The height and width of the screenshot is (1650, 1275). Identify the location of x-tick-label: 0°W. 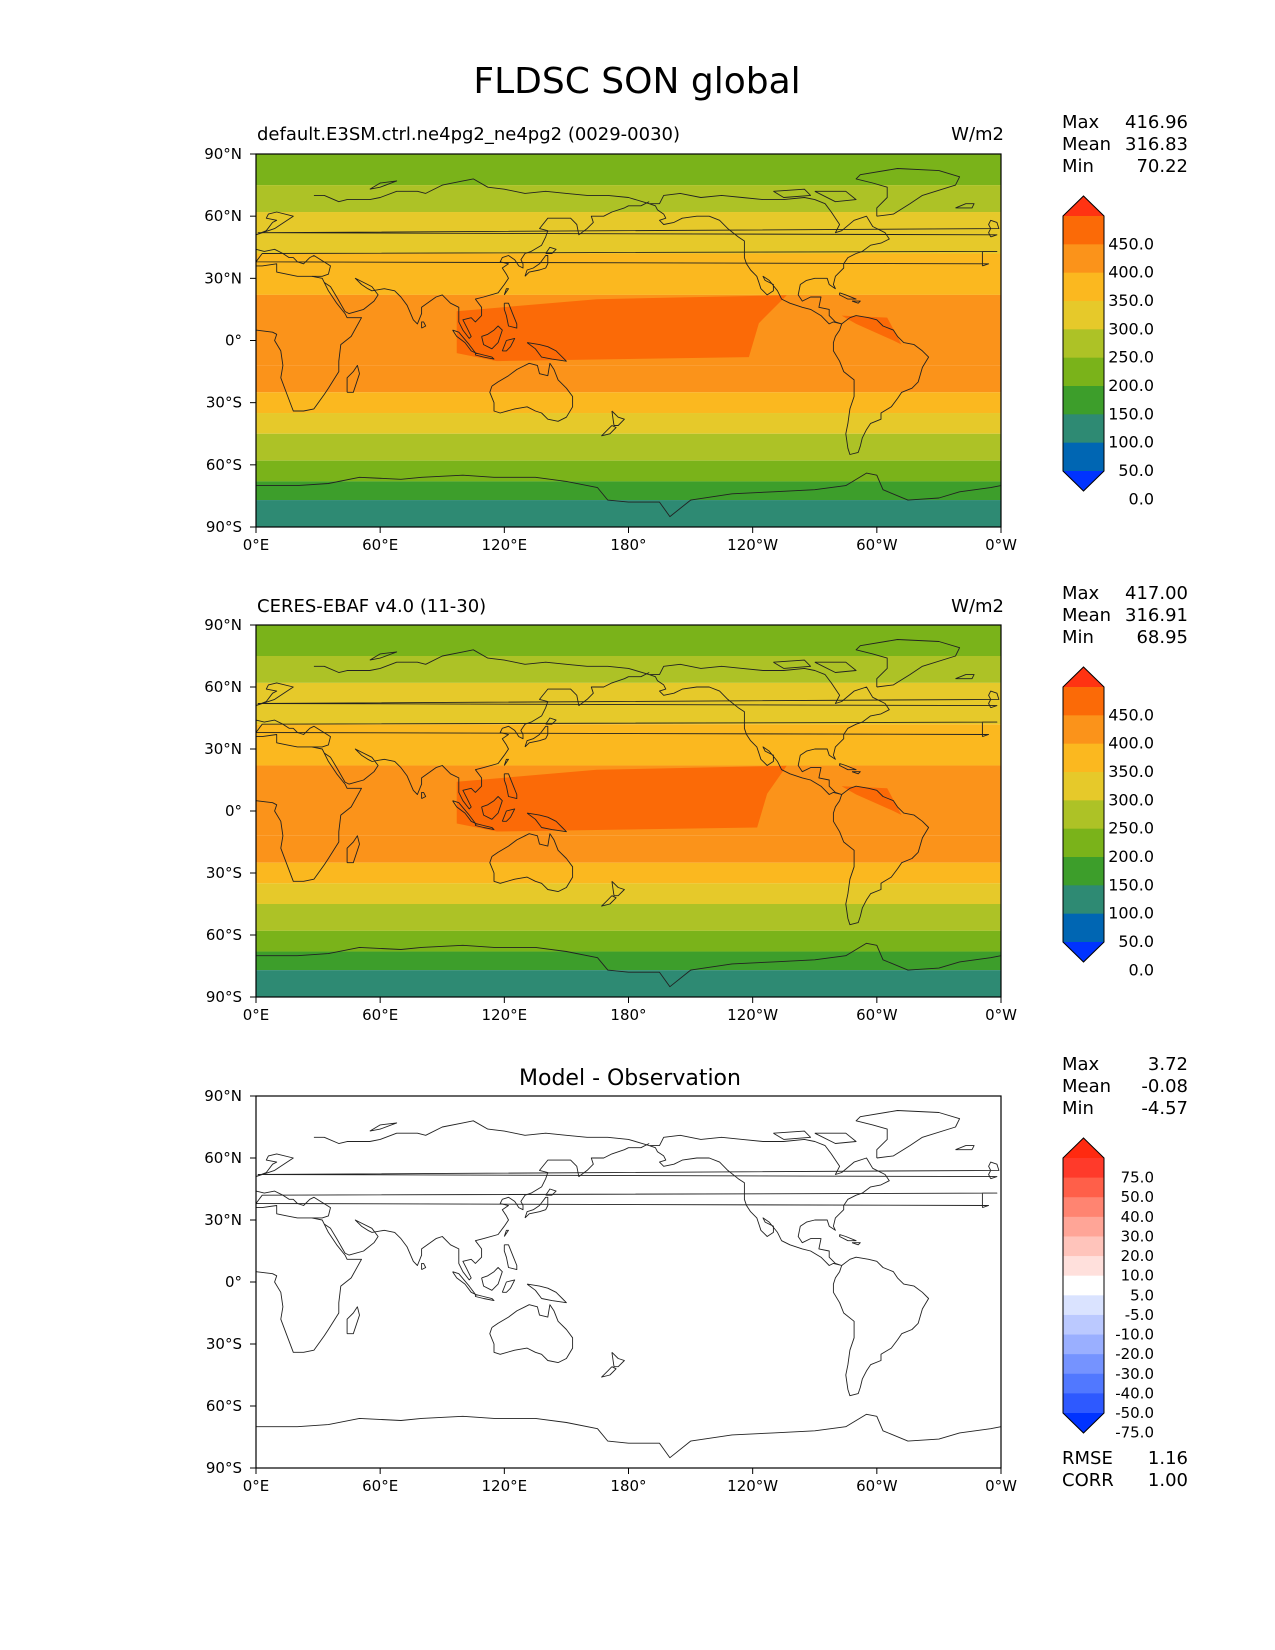
(1001, 545).